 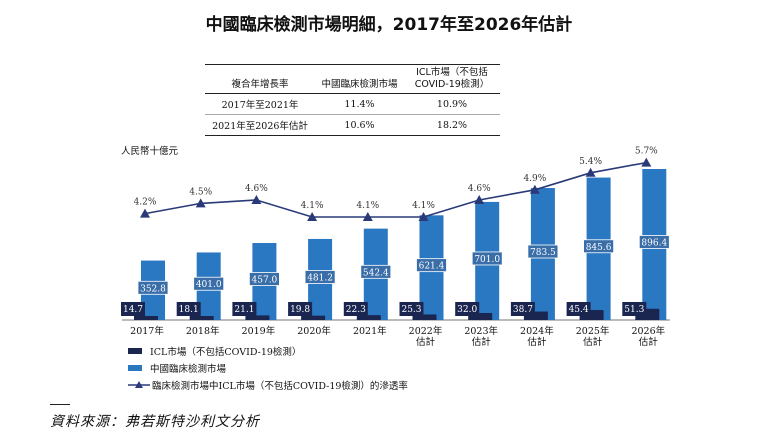 I want to click on category-label: 2021年, so click(x=370, y=331).